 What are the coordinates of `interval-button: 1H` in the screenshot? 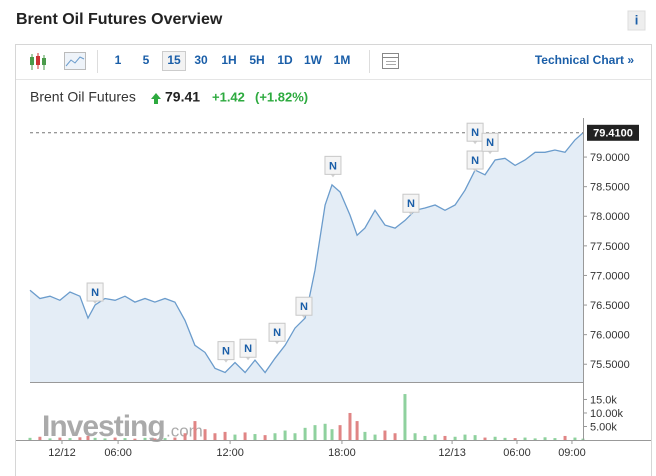 It's located at (228, 60).